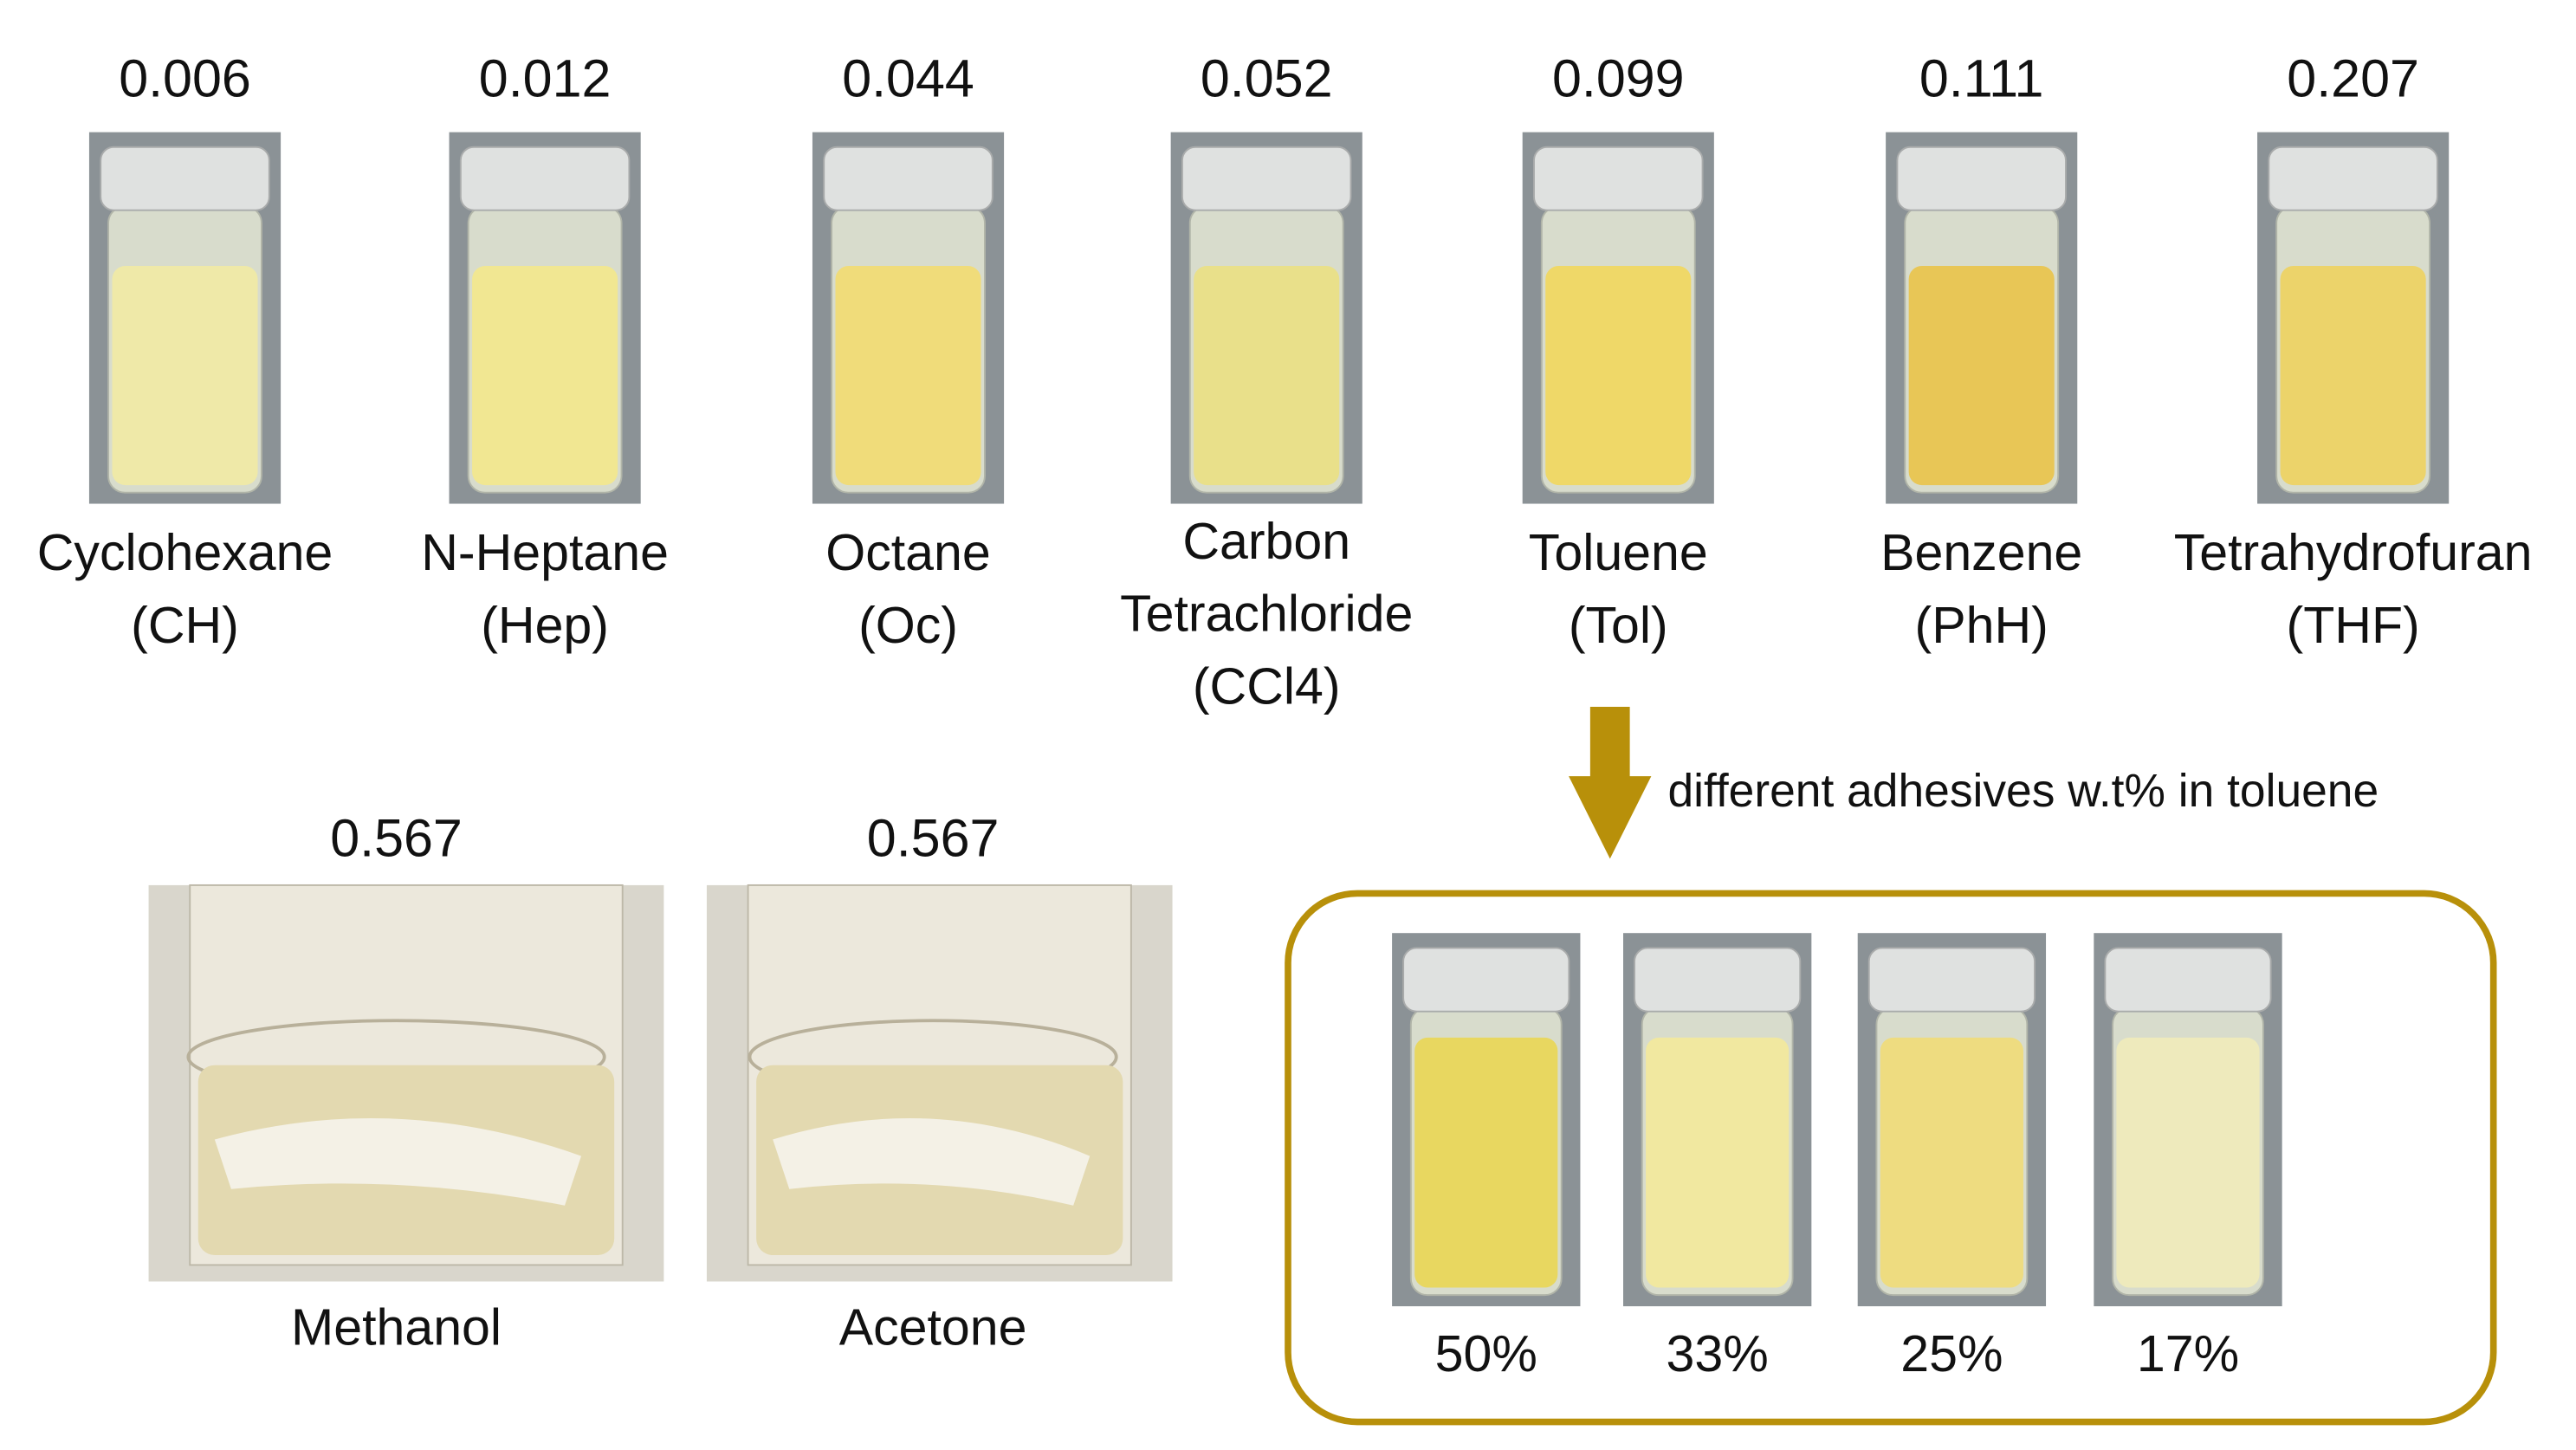 This screenshot has width=2576, height=1450. What do you see at coordinates (1951, 1353) in the screenshot?
I see `concentration-label: 25%` at bounding box center [1951, 1353].